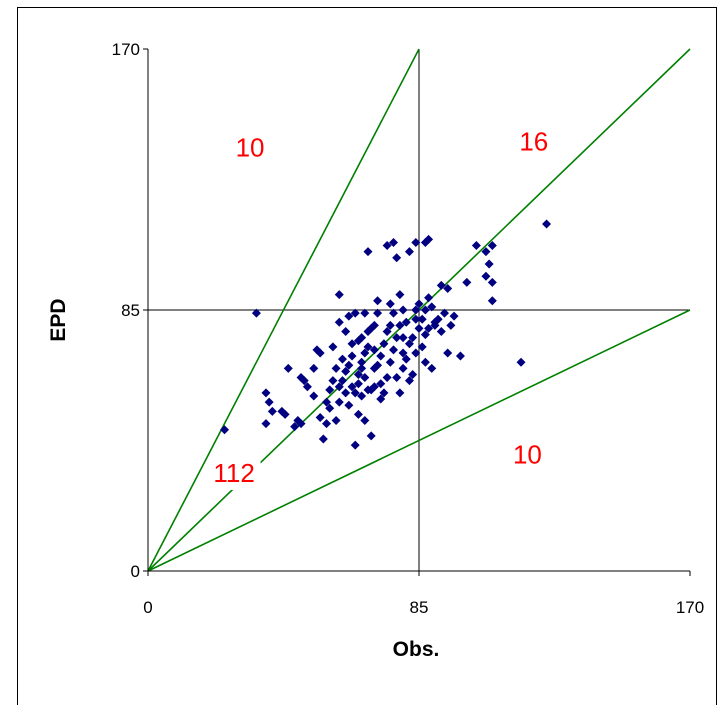 This screenshot has width=724, height=706. I want to click on y-axis-title: EPD, so click(58, 319).